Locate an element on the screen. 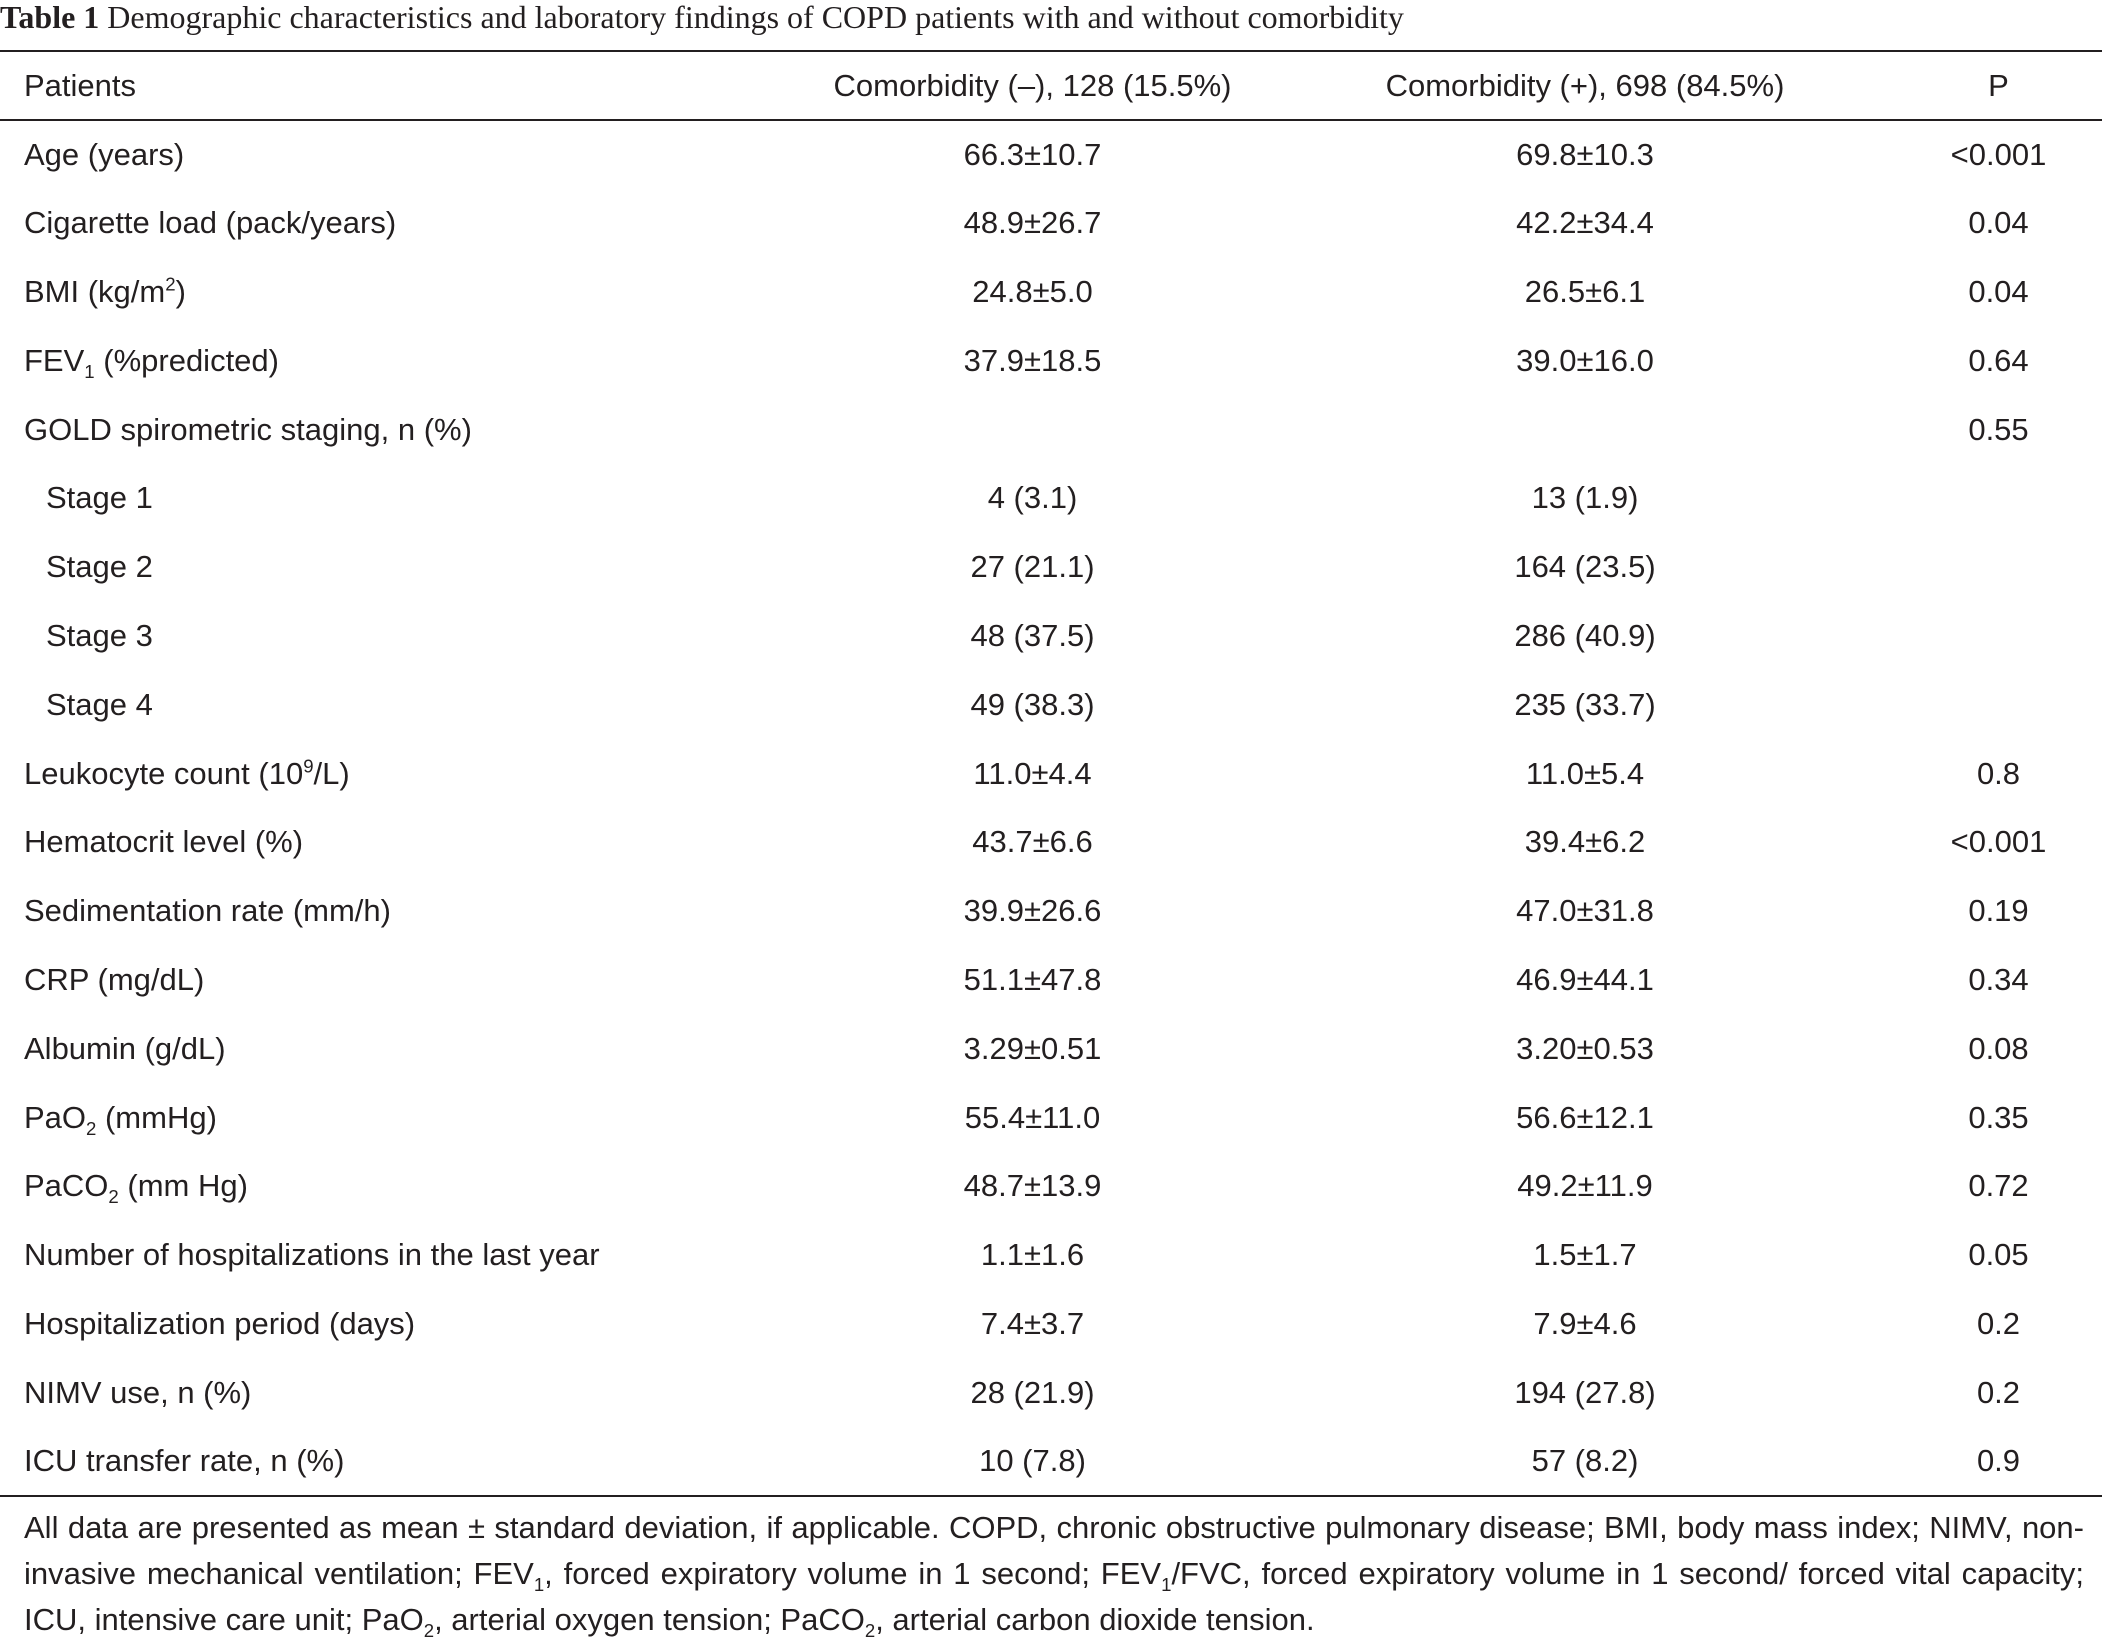 This screenshot has height=1643, width=2102. row-label: Age (years) is located at coordinates (395, 154).